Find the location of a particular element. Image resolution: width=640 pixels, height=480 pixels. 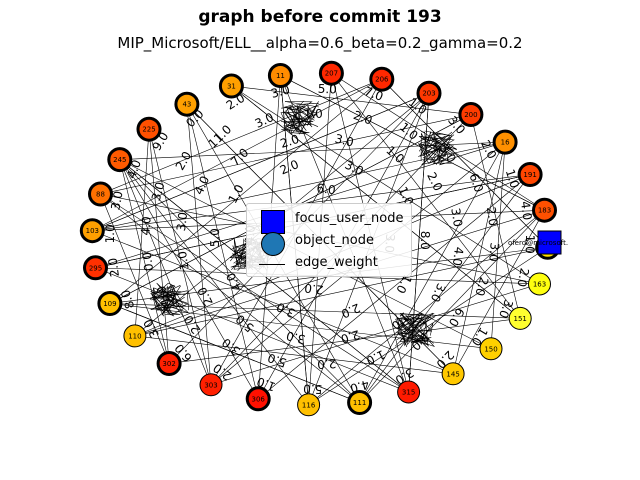

object-node: 303 is located at coordinates (211, 385).